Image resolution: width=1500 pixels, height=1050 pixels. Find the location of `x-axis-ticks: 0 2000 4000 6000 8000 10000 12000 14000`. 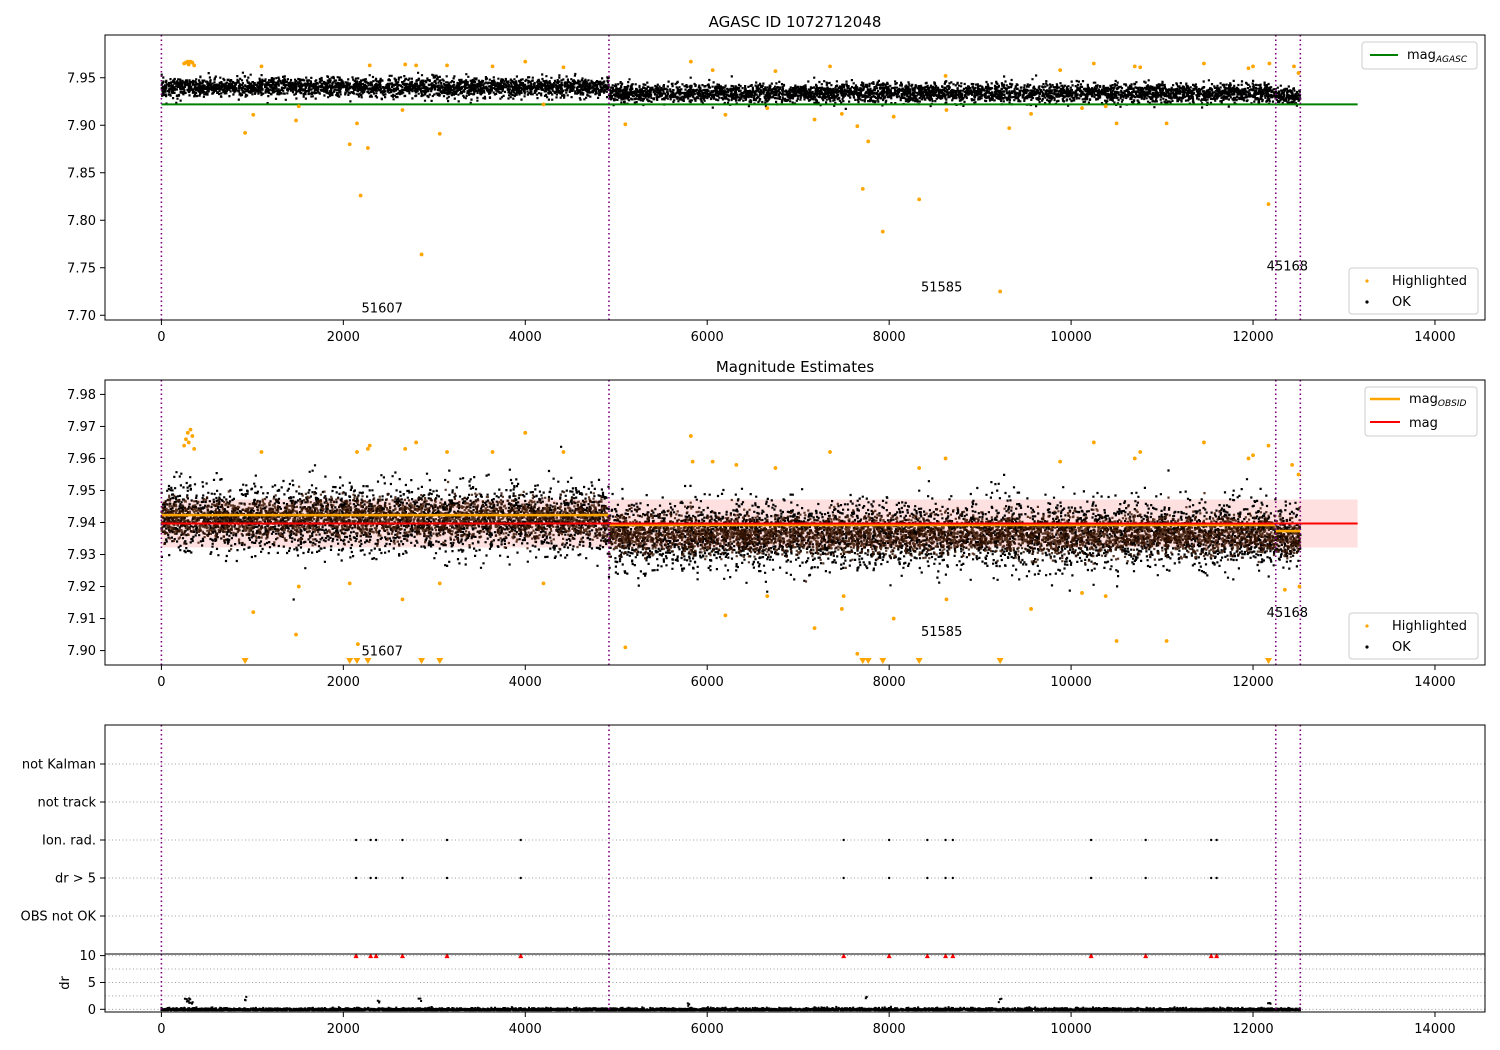

x-axis-ticks: 0 2000 4000 6000 8000 10000 12000 14000 is located at coordinates (806, 1024).